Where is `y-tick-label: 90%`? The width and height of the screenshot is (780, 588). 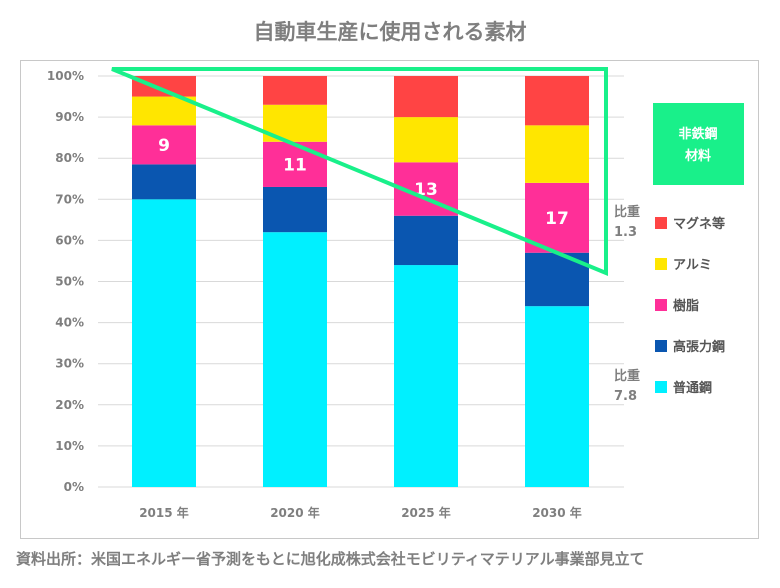
y-tick-label: 90% is located at coordinates (69, 117).